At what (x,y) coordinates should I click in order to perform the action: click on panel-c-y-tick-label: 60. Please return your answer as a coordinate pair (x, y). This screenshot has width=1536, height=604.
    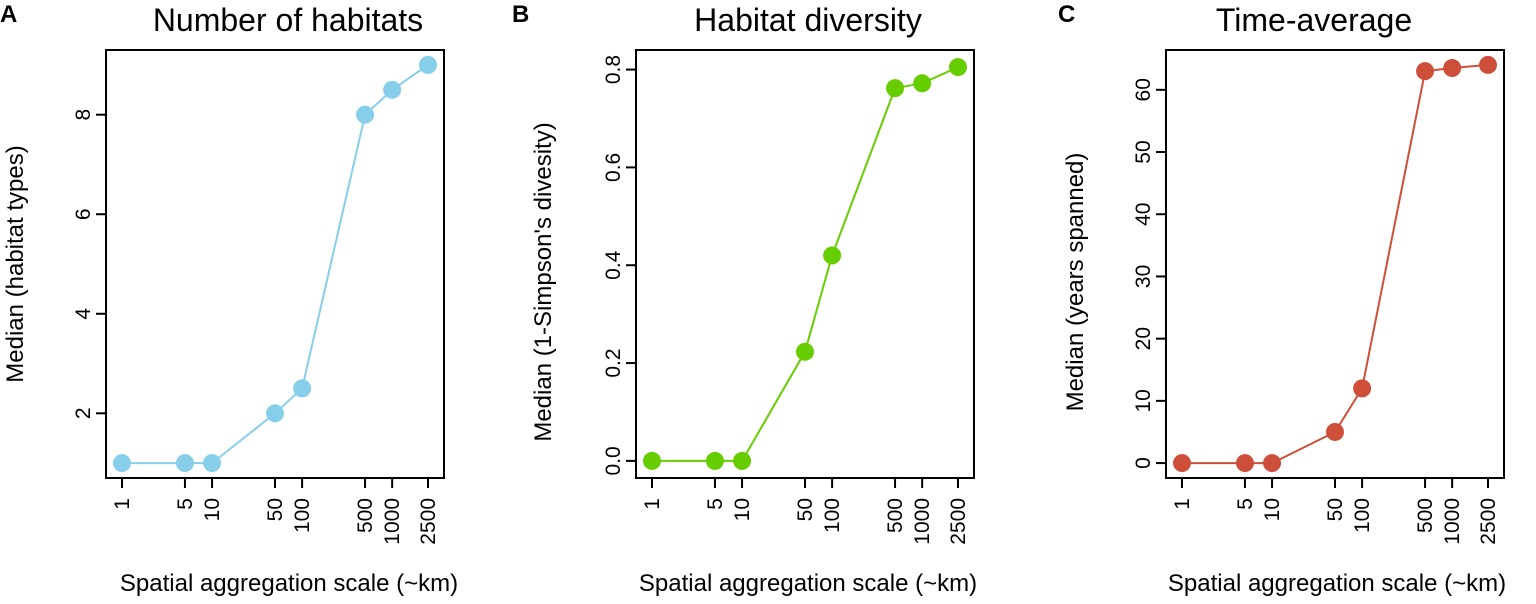
    Looking at the image, I should click on (1143, 89).